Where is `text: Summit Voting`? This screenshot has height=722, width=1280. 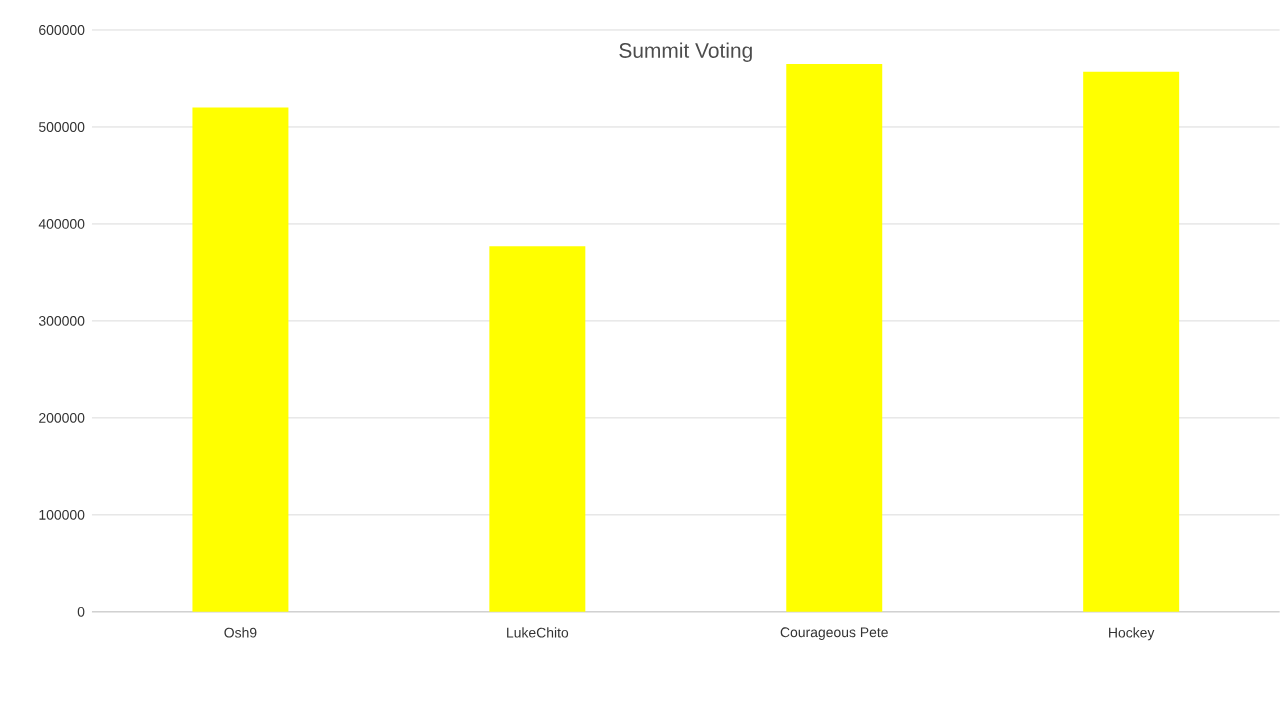
text: Summit Voting is located at coordinates (685, 52).